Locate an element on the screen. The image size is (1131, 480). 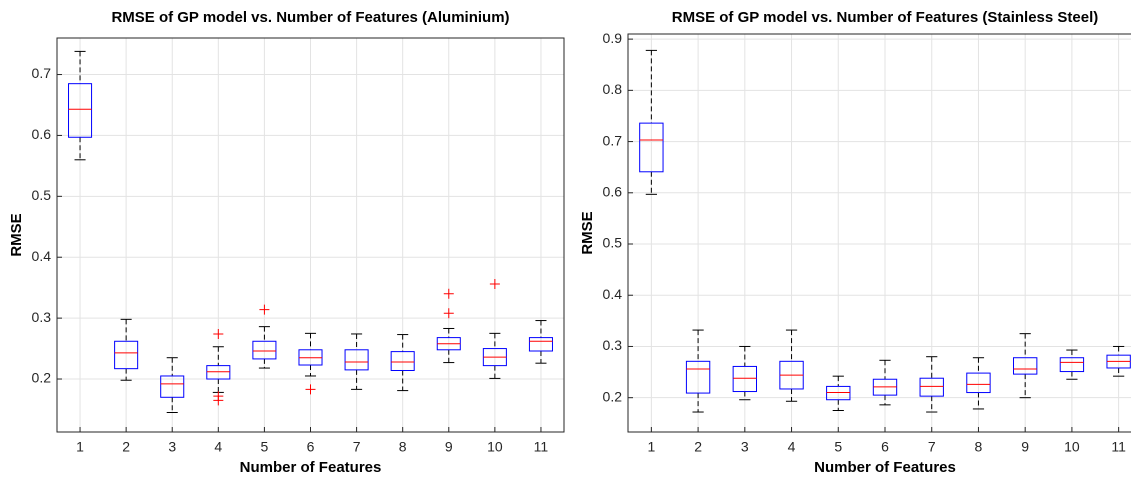
y-tick-label: 0.9 is located at coordinates (613, 38).